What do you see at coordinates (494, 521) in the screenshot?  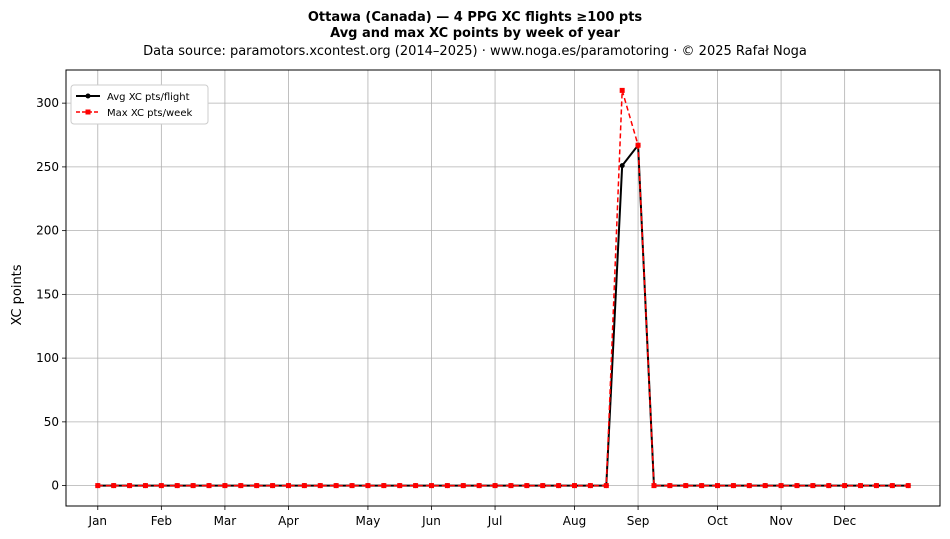 I see `x-tick-label: Jul` at bounding box center [494, 521].